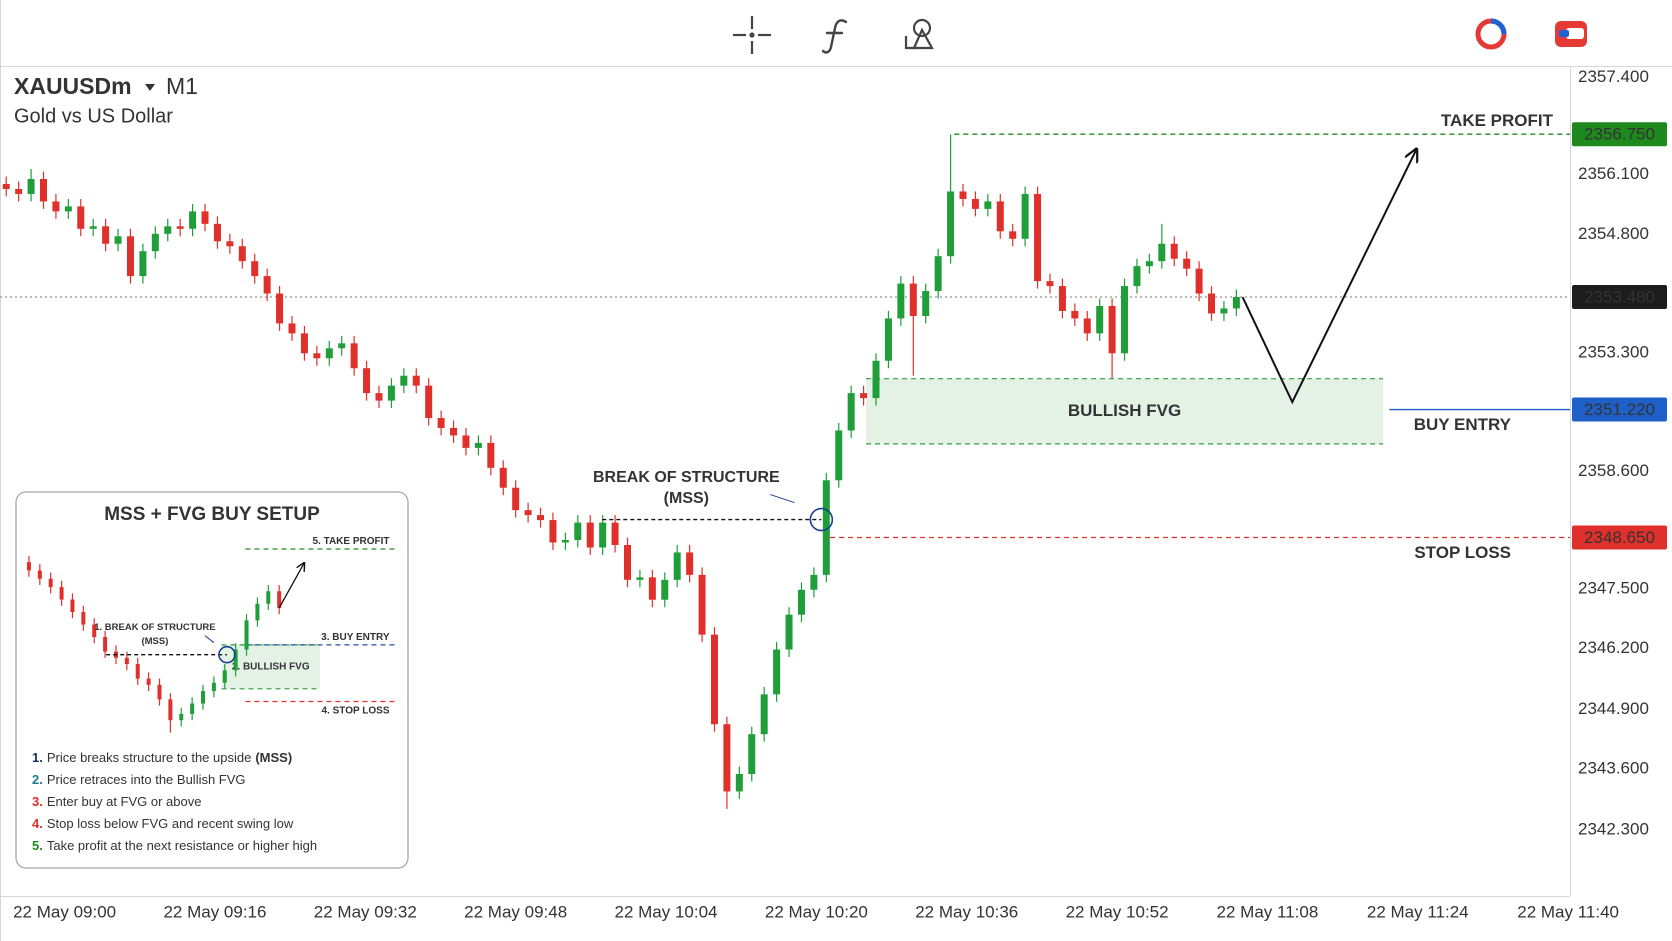  Describe the element at coordinates (37, 801) in the screenshot. I see `step-number: 3.` at that location.